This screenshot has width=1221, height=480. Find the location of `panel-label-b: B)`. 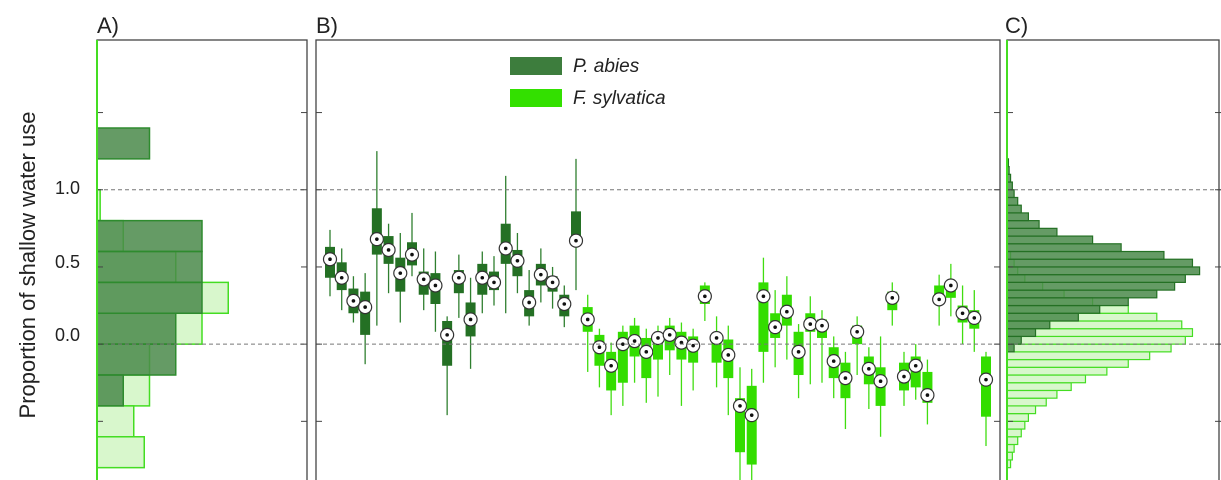

panel-label-b: B) is located at coordinates (327, 25).